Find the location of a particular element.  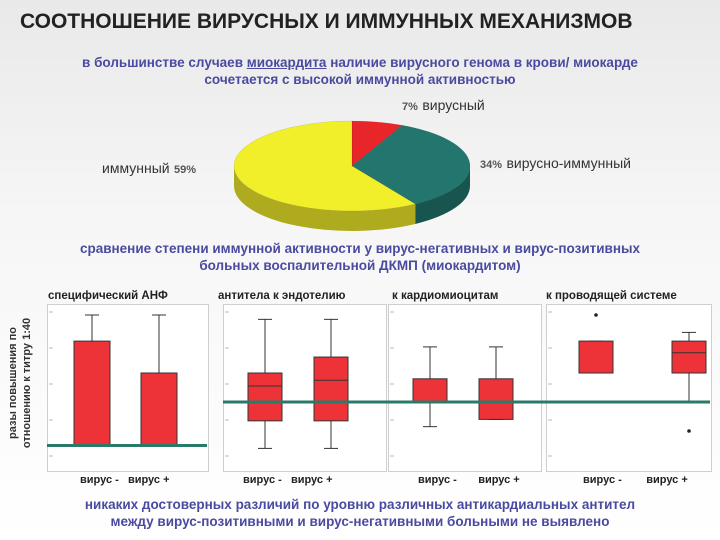

xlabels-endothelium: вирус - вирус + is located at coordinates (288, 480).